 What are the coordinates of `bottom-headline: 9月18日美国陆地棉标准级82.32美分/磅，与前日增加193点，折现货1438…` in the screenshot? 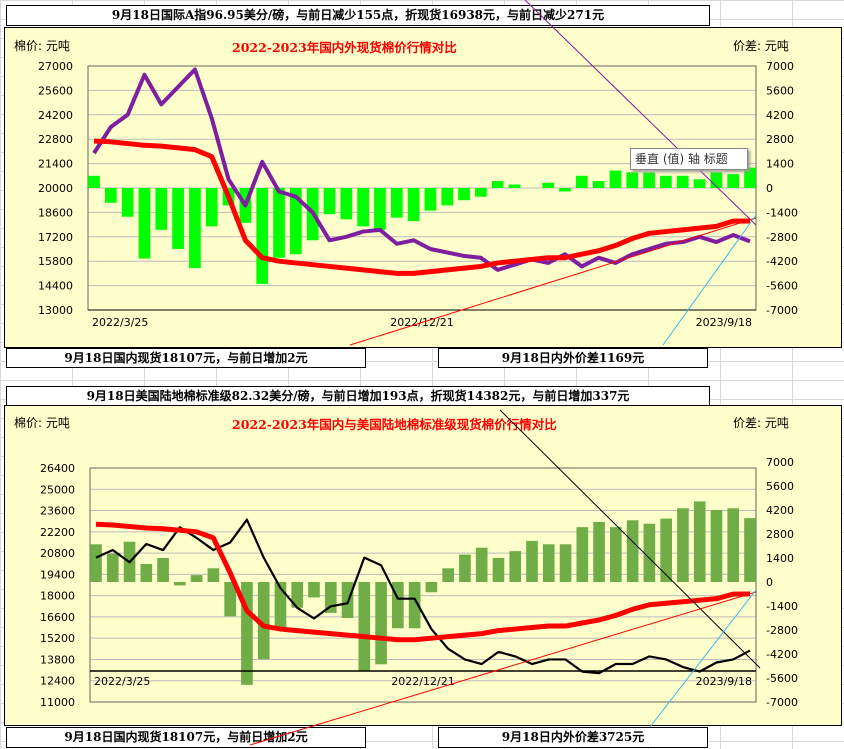 It's located at (358, 396).